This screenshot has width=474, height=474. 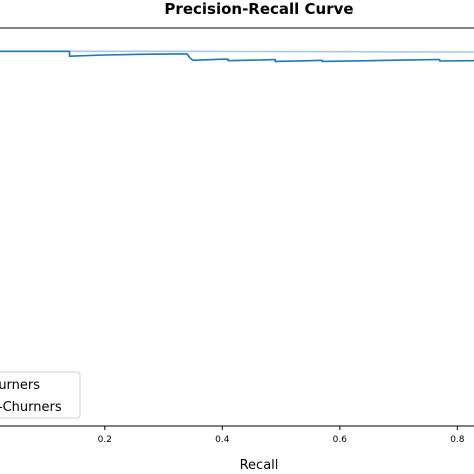 What do you see at coordinates (20, 385) in the screenshot?
I see `legend-label-churners: Churners` at bounding box center [20, 385].